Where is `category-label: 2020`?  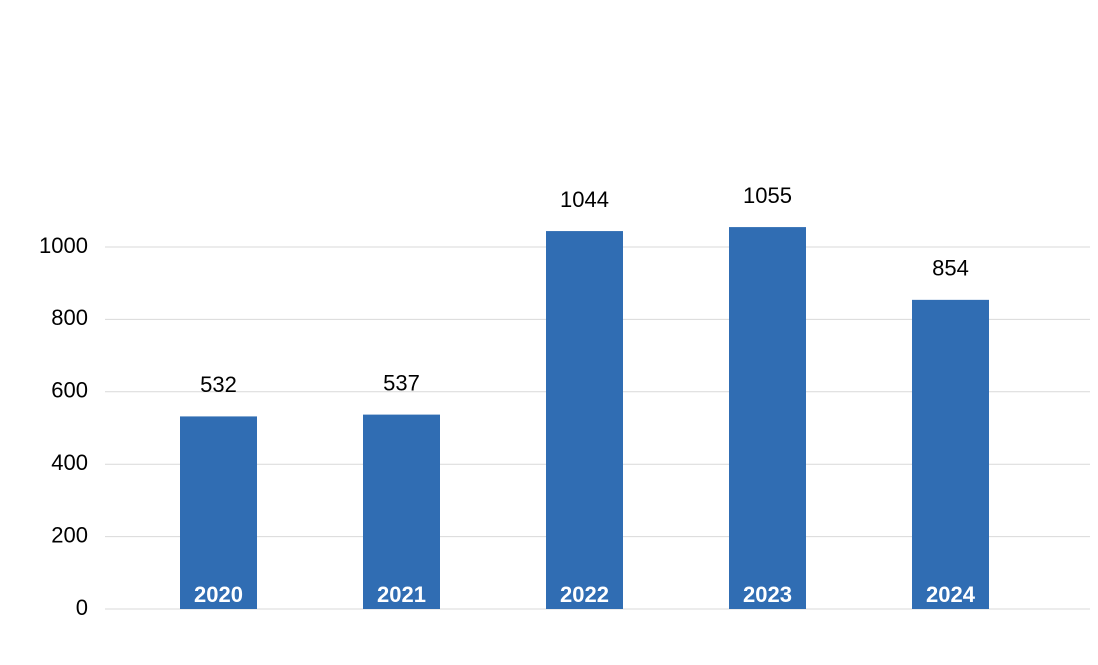 category-label: 2020 is located at coordinates (218, 594).